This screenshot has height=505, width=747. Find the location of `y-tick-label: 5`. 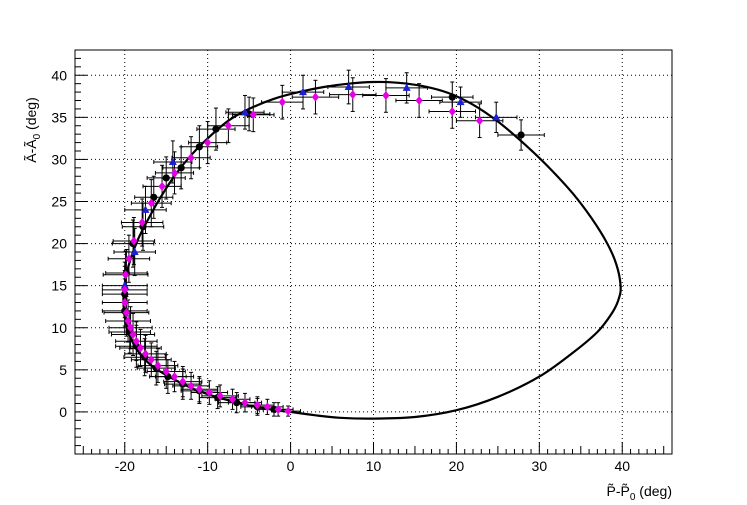

y-tick-label: 5 is located at coordinates (63, 370).